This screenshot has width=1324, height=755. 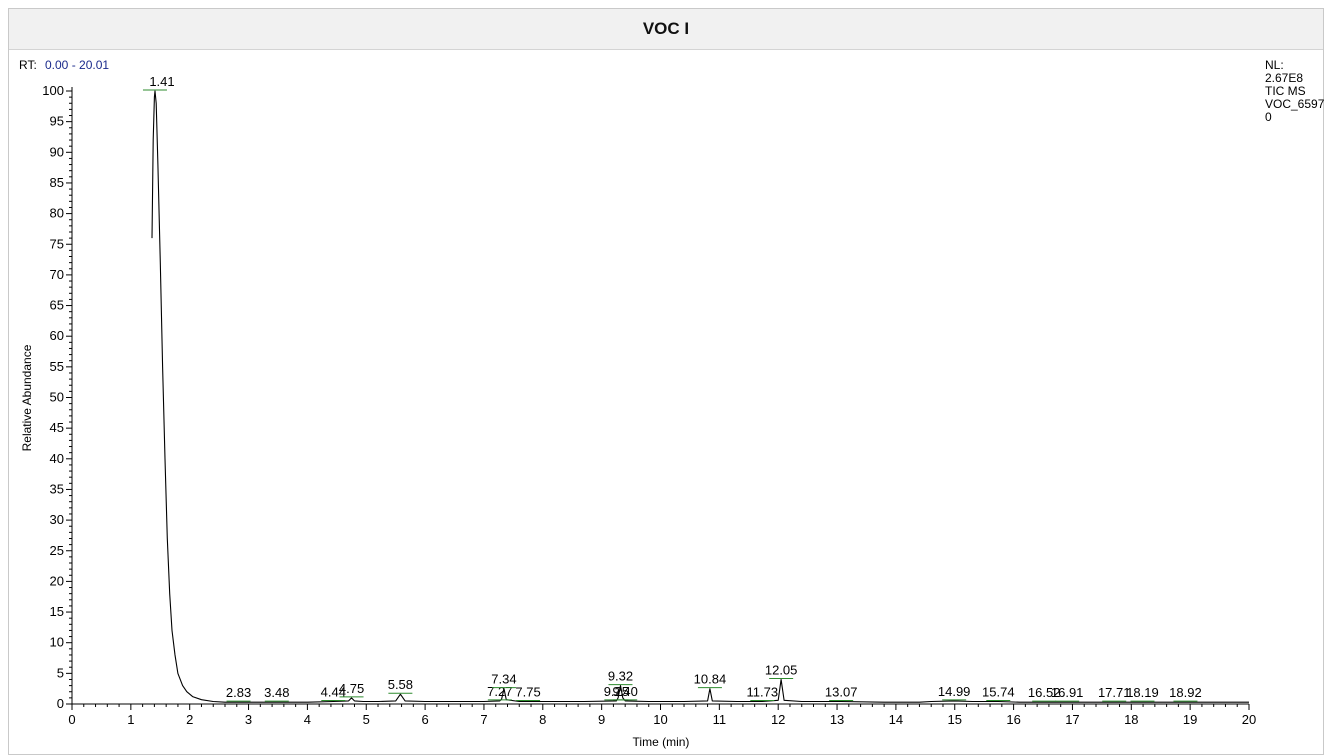 I want to click on y-tick-label: 25, so click(x=57, y=550).